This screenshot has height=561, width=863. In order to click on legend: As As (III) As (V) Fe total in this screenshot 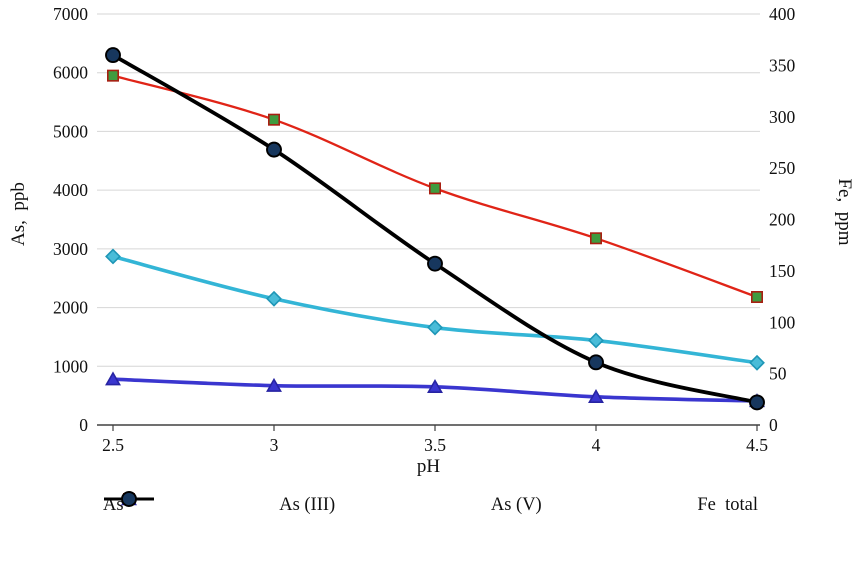, I will do `click(430, 505)`.